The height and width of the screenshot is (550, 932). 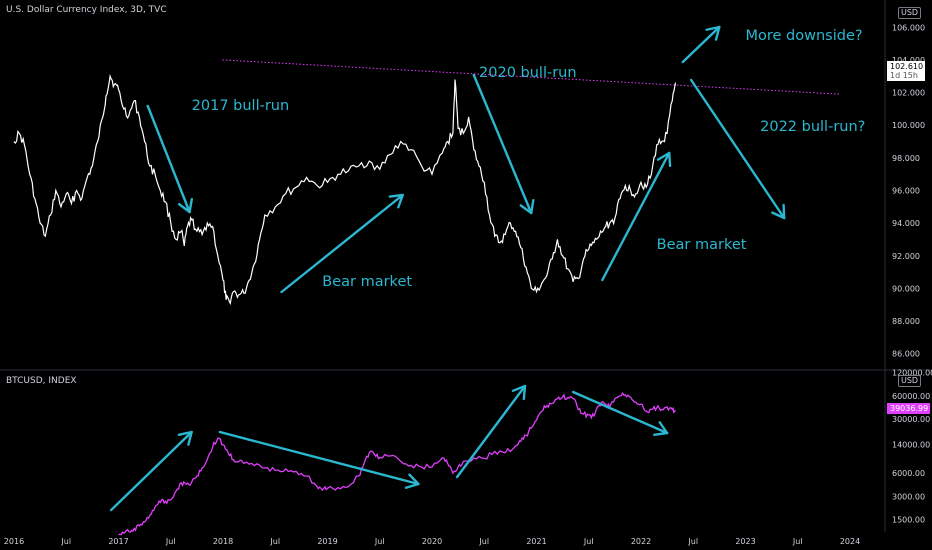 I want to click on btc-pane-title: BTCUSD, INDEX, so click(x=41, y=381).